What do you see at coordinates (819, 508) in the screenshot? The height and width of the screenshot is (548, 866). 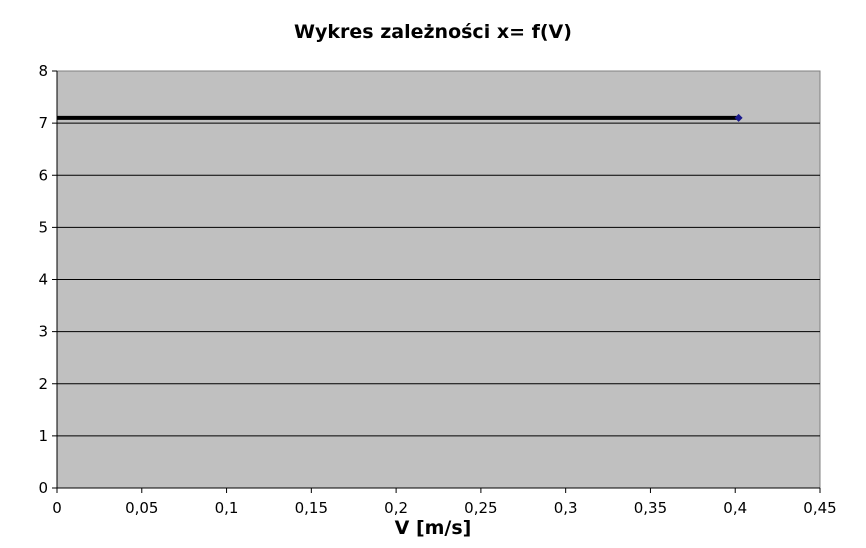 I see `x-tick-label: 0,45` at bounding box center [819, 508].